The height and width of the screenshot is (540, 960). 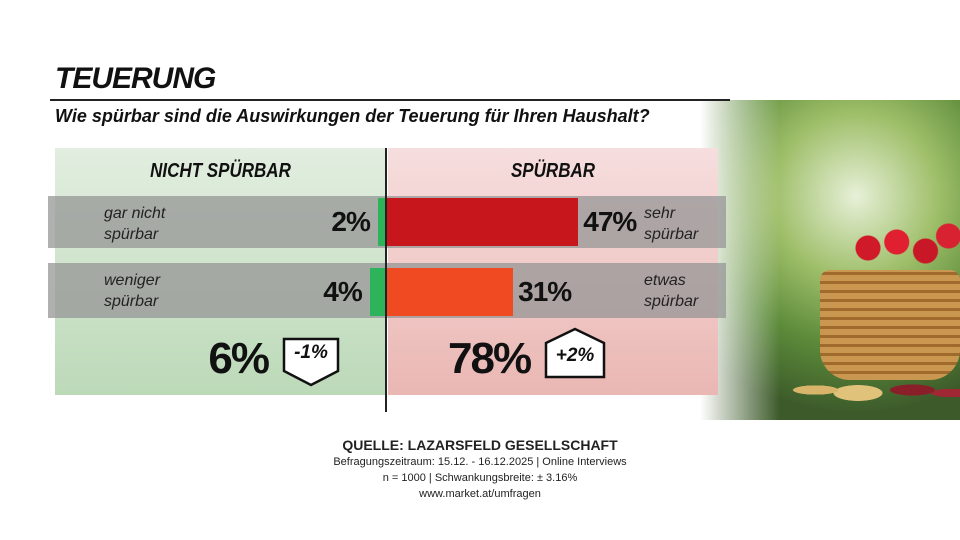 I want to click on title: TEUERUNG, so click(x=135, y=78).